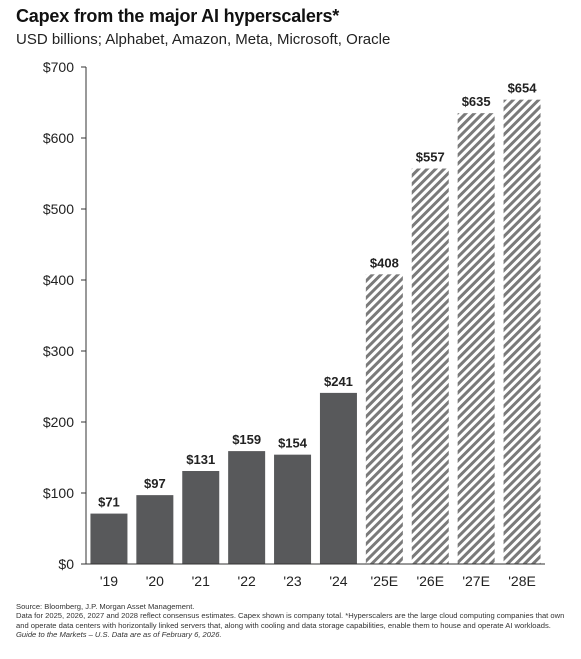 This screenshot has height=659, width=581. What do you see at coordinates (178, 16) in the screenshot?
I see `chart-title: Capex from the major AI hyperscalers*` at bounding box center [178, 16].